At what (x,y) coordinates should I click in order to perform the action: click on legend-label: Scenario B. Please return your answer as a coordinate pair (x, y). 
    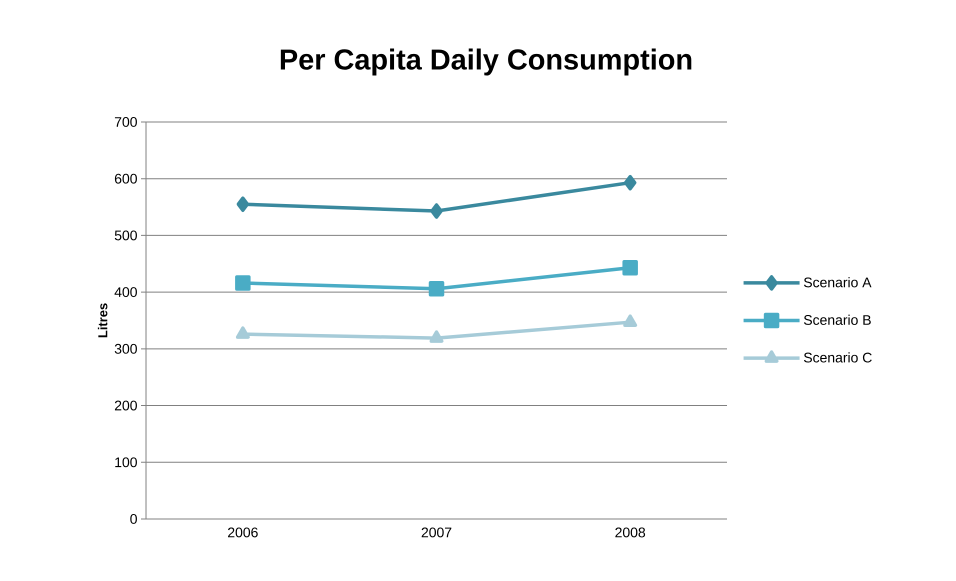
    Looking at the image, I should click on (837, 319).